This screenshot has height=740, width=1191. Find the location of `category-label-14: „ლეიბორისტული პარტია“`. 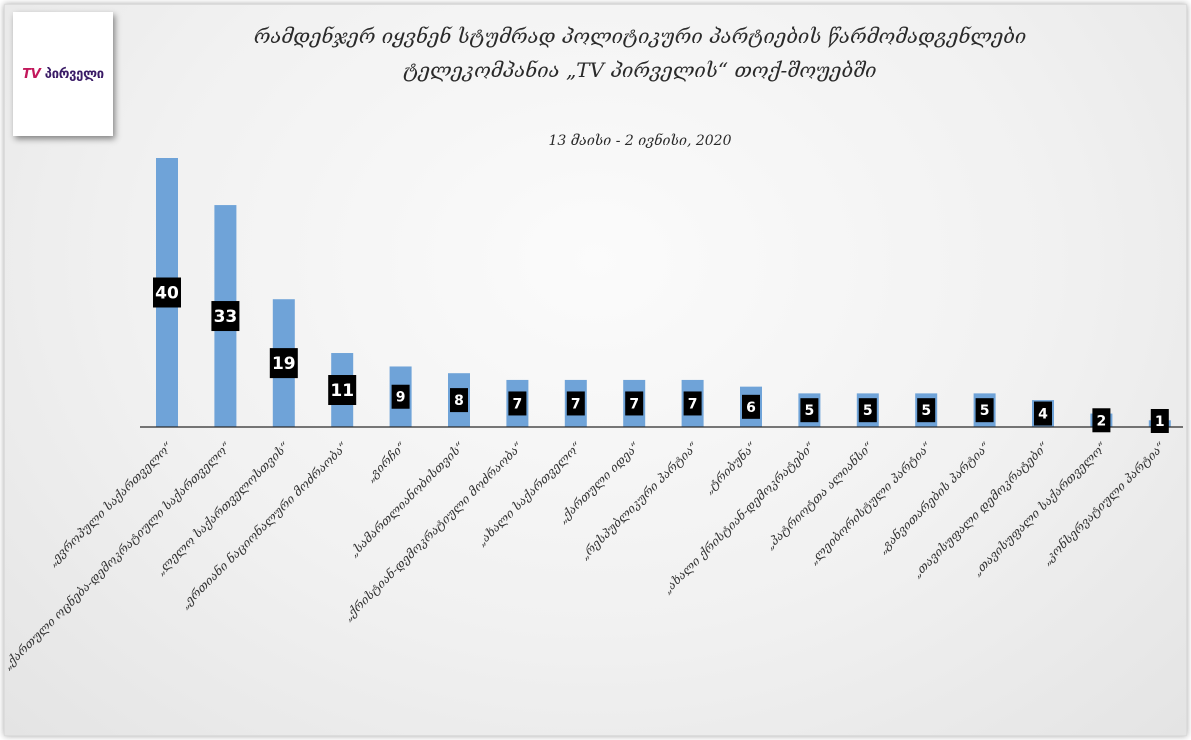

category-label-14: „ლეიბორისტული პარტია“ is located at coordinates (870, 503).